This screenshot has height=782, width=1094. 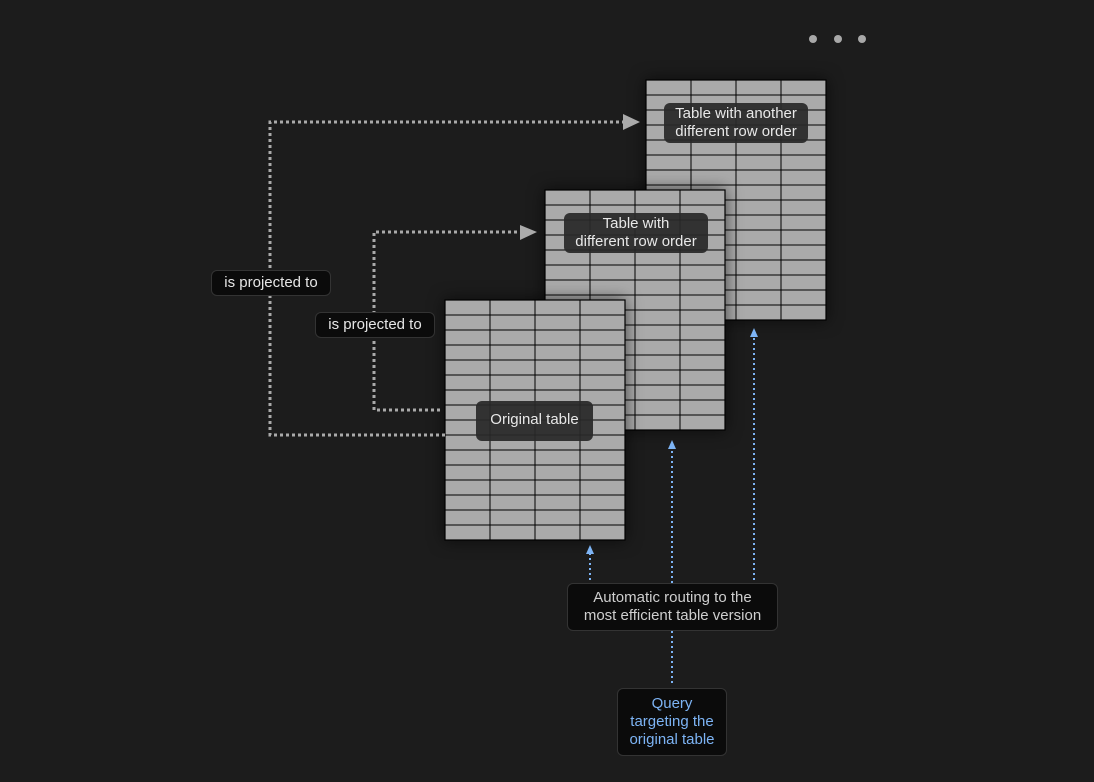 What do you see at coordinates (736, 123) in the screenshot?
I see `table-label-third: Table with another different row order` at bounding box center [736, 123].